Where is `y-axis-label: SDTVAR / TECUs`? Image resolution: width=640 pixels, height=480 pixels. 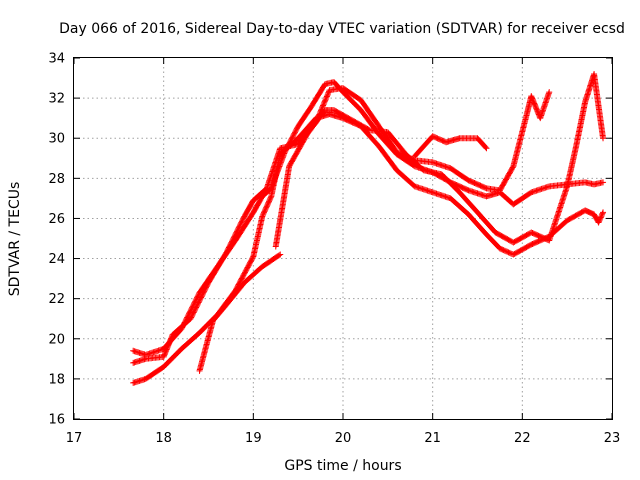 y-axis-label: SDTVAR / TECUs is located at coordinates (15, 239).